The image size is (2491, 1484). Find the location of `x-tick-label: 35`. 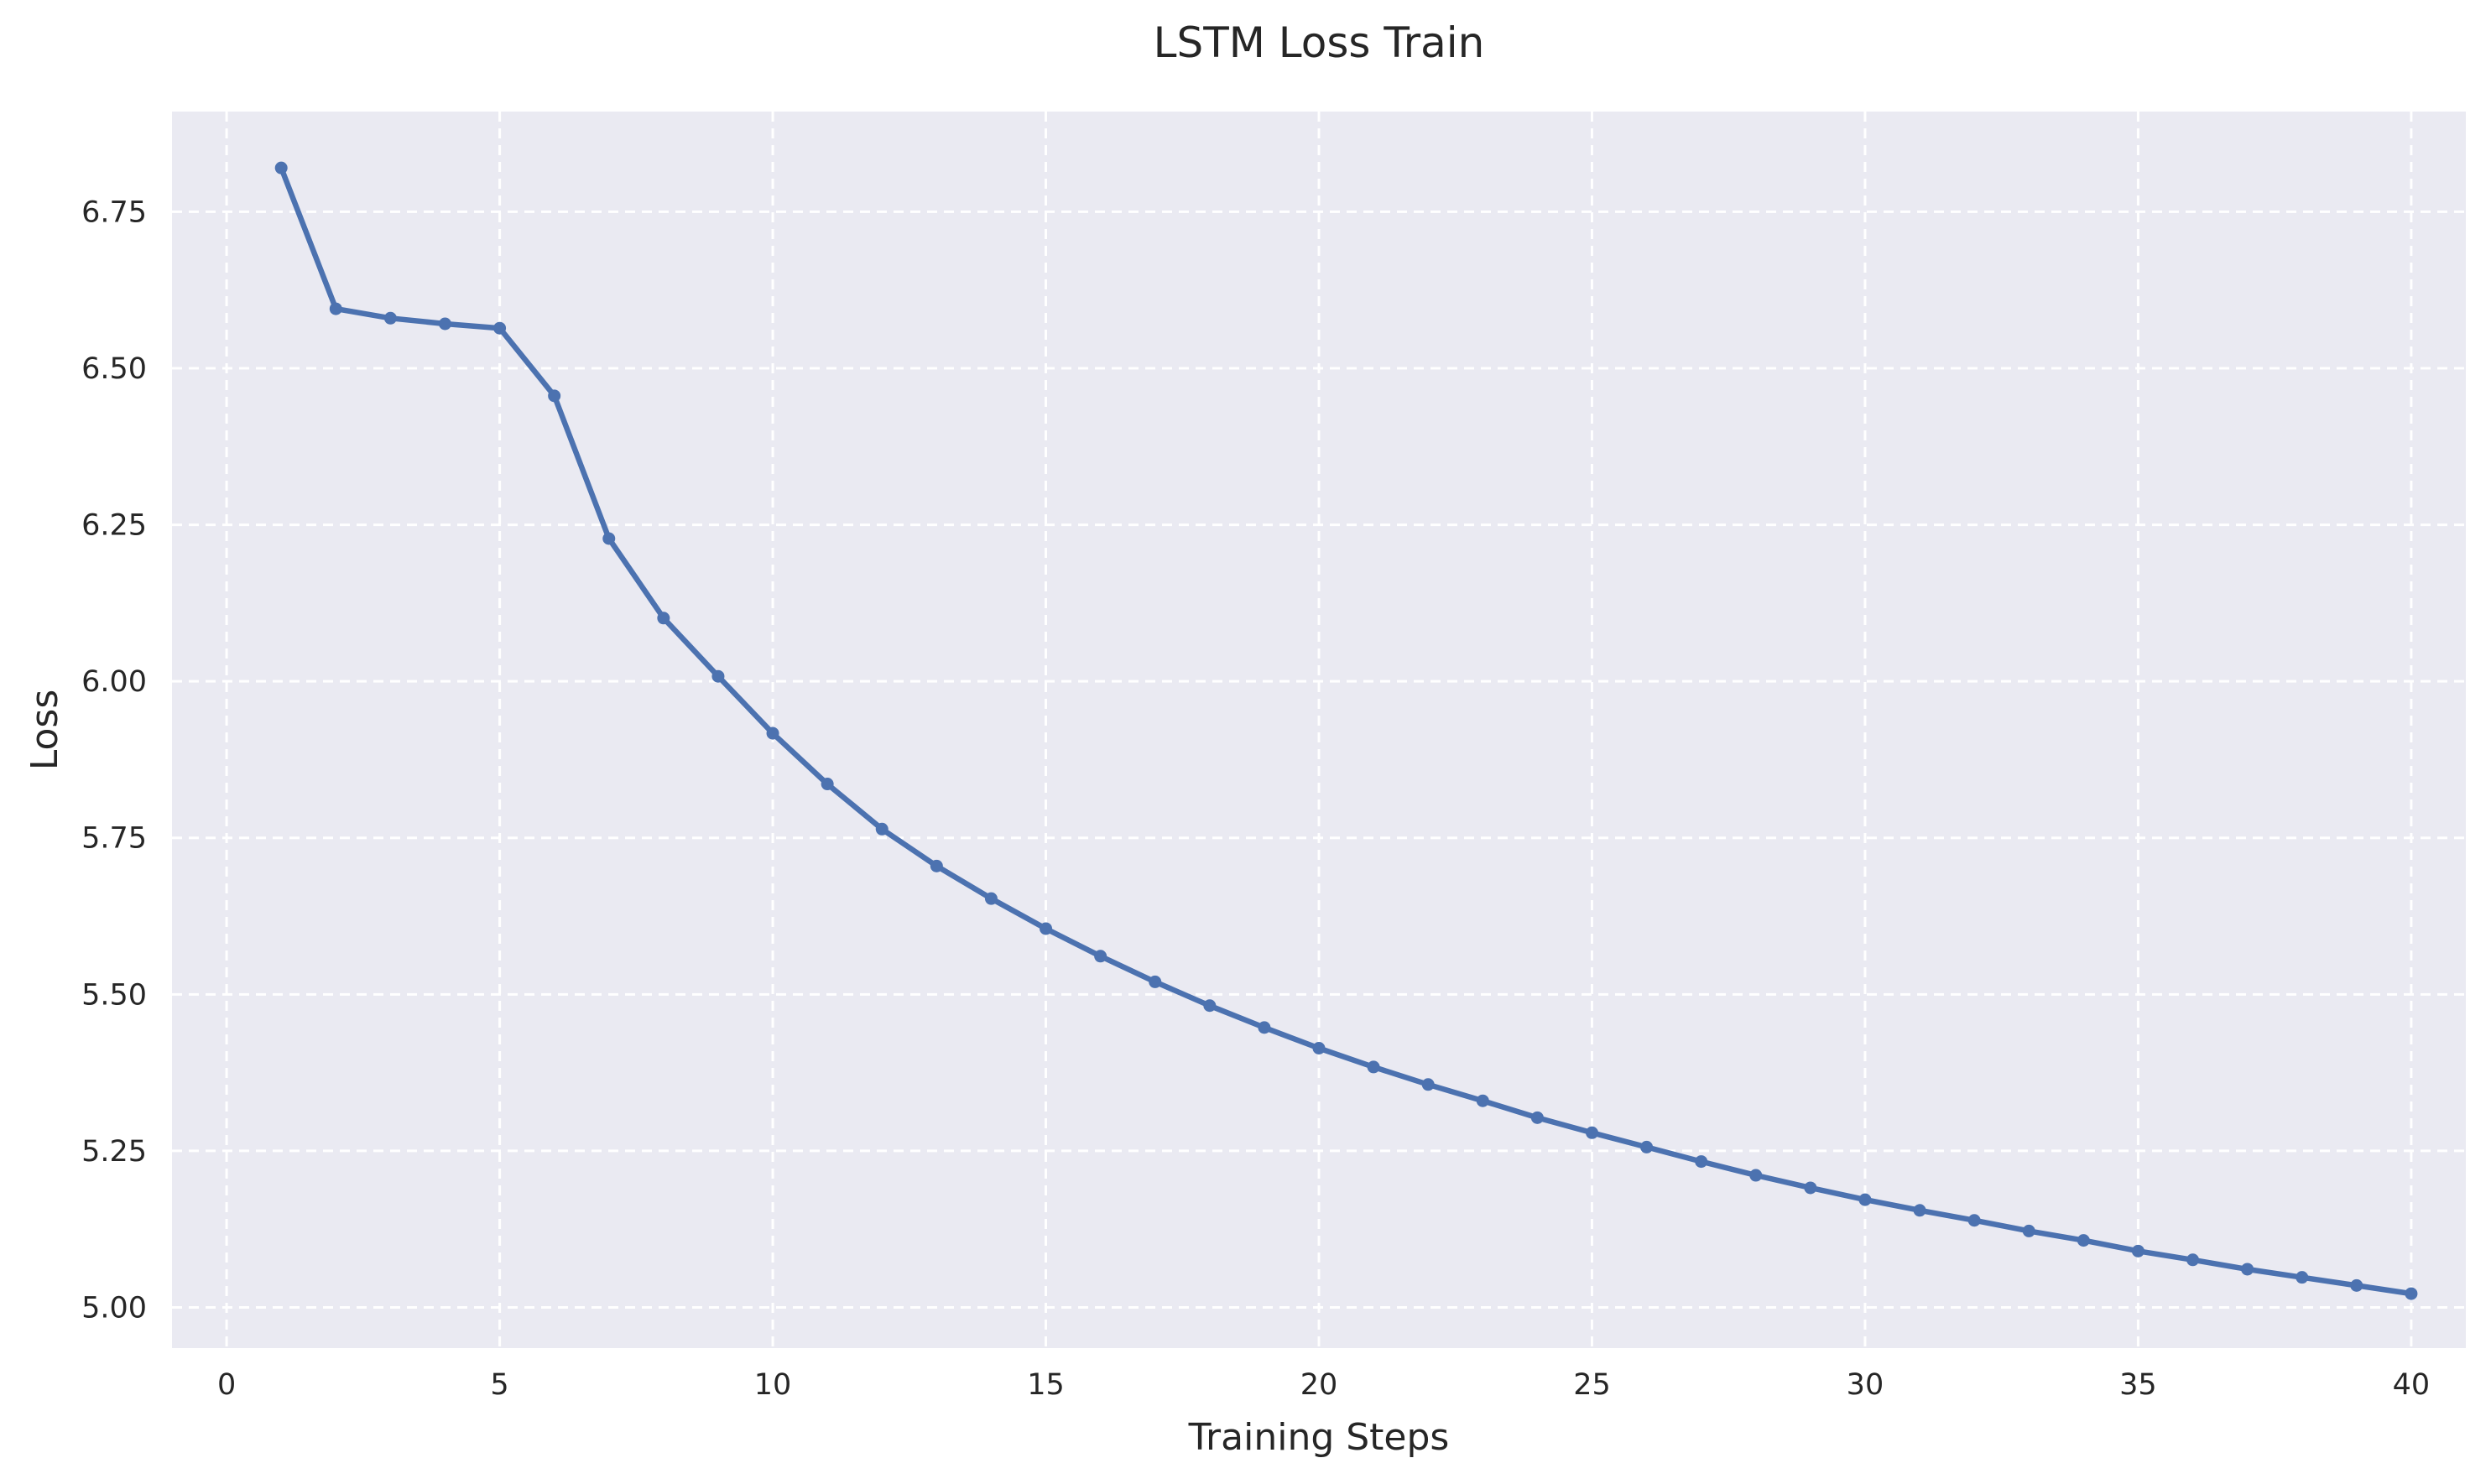

x-tick-label: 35 is located at coordinates (2138, 1385).